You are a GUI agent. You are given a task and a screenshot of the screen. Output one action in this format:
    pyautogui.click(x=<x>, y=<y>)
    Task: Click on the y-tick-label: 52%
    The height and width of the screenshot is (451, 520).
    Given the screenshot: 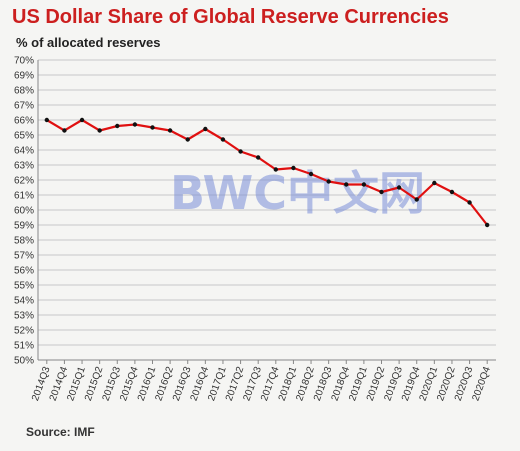 What is the action you would take?
    pyautogui.click(x=24, y=331)
    